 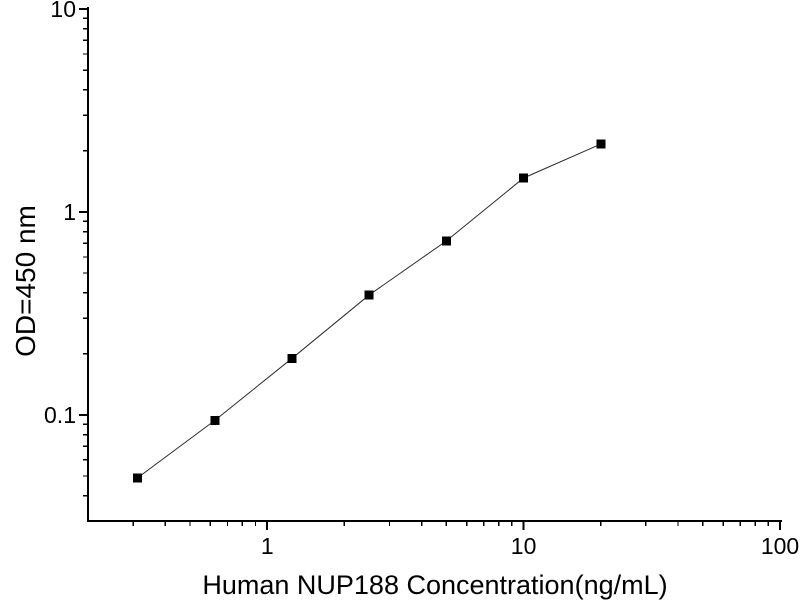 What do you see at coordinates (63, 11) in the screenshot?
I see `y-tick-label: 10` at bounding box center [63, 11].